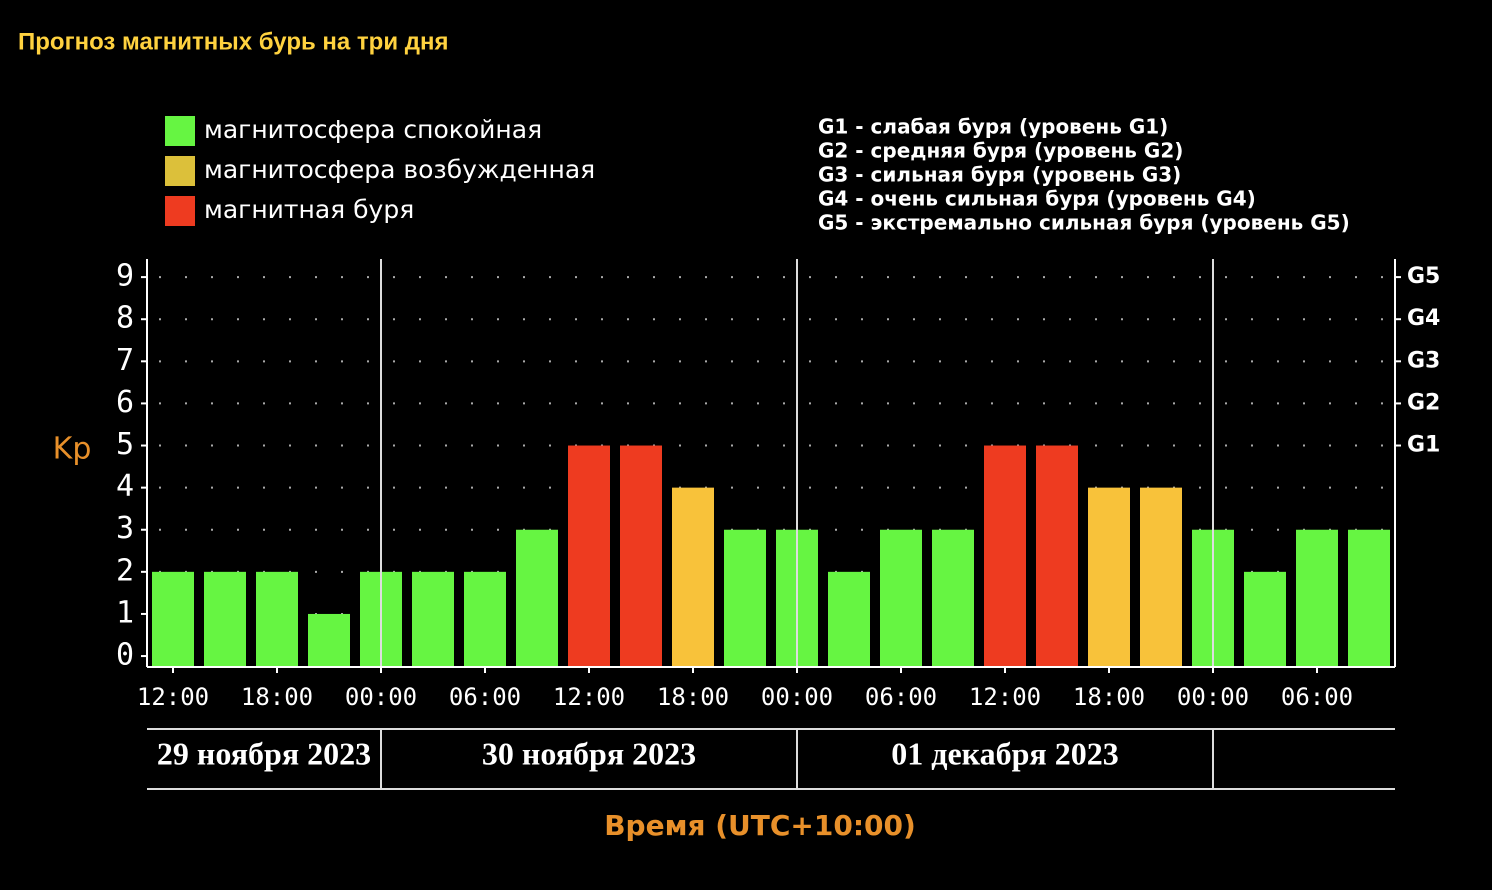 The image size is (1492, 890). Describe the element at coordinates (1423, 318) in the screenshot. I see `y2-tick-label: G4` at that location.